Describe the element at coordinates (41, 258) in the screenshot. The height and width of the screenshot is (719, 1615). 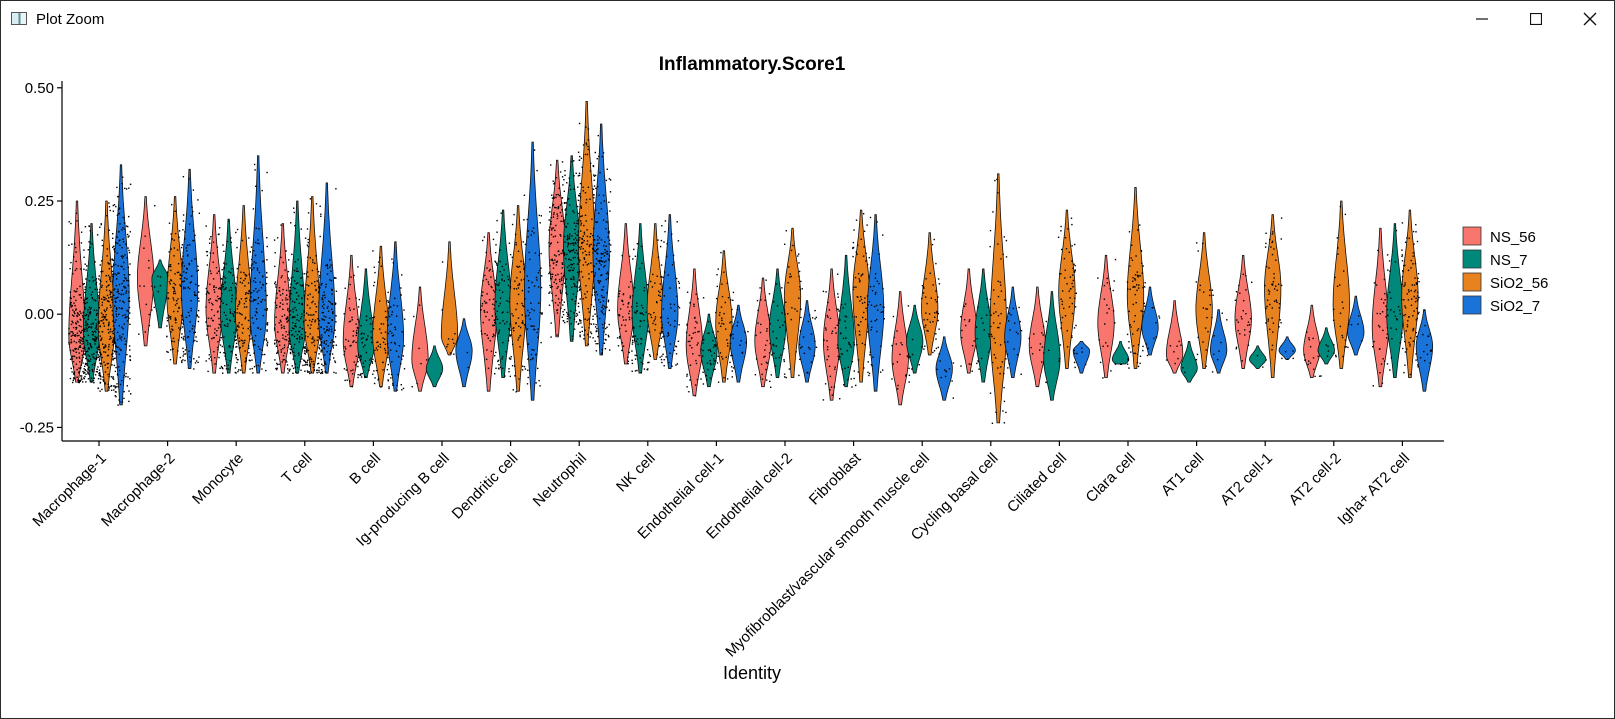
I see `y-axis-ticks: 0.50 0.25 0.00 -0.25` at that location.